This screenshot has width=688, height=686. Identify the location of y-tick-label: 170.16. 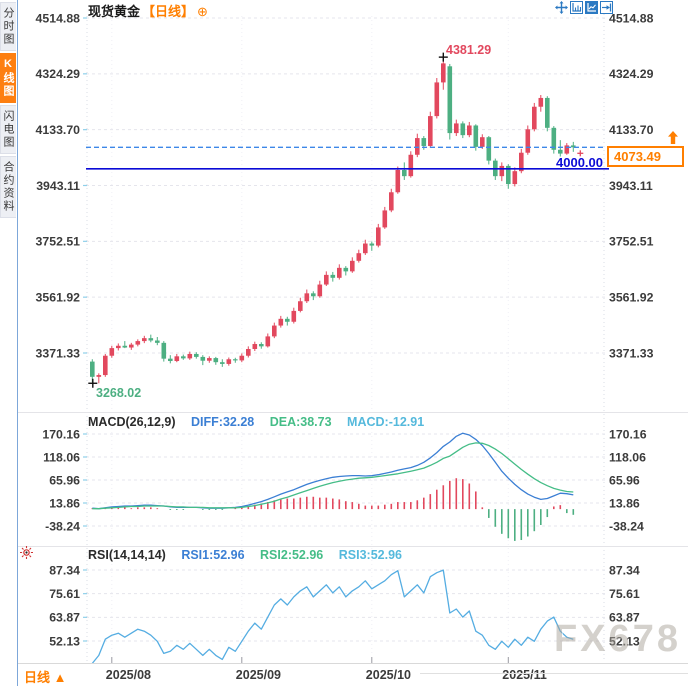
(628, 434).